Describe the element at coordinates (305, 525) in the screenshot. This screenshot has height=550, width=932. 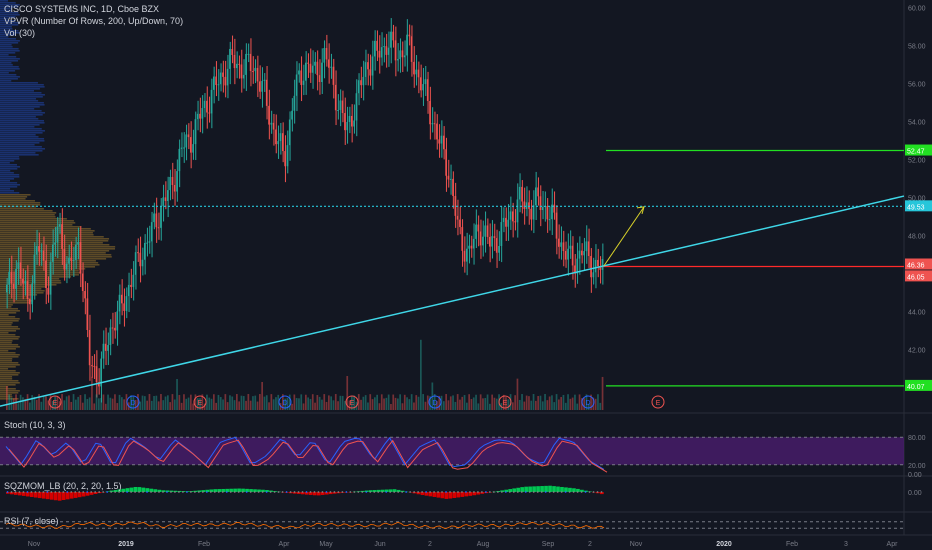
I see `rsi-line` at that location.